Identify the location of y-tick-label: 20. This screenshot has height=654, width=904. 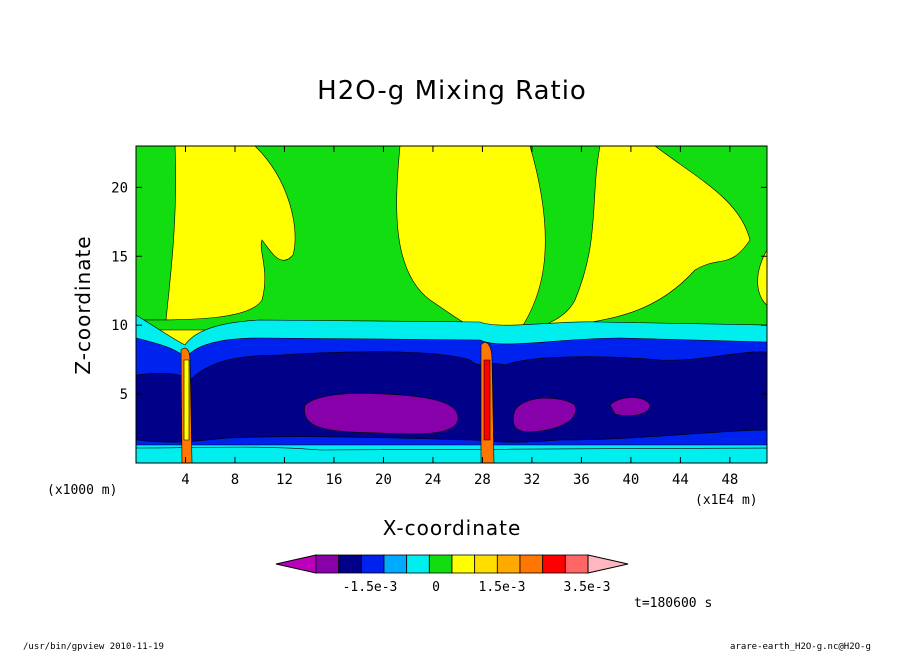
(119, 188).